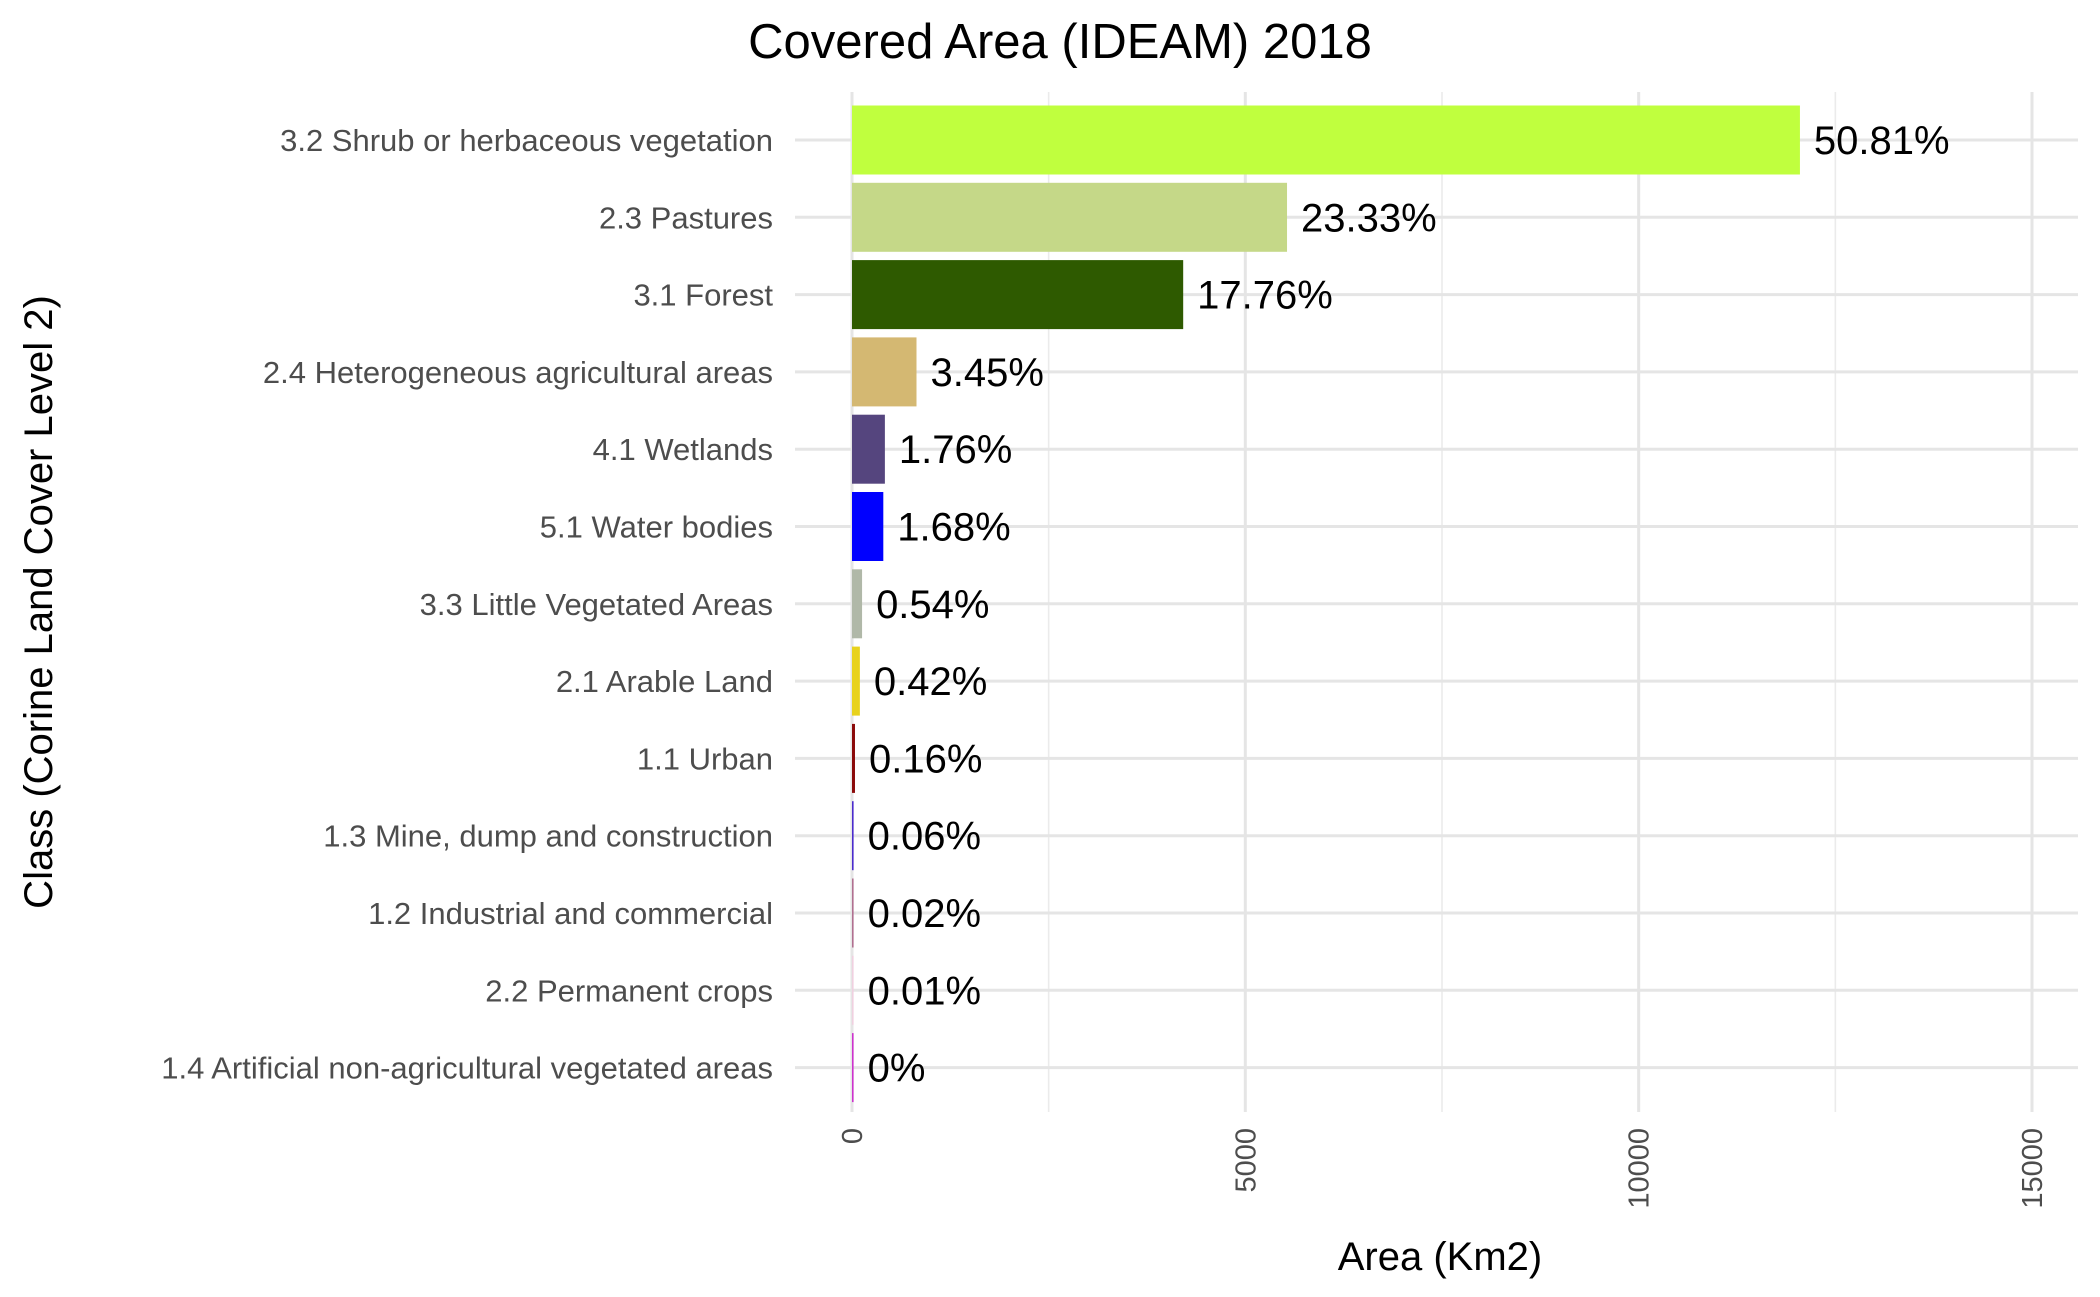 This screenshot has width=2100, height=1297. I want to click on data-label: 1.68%, so click(953, 528).